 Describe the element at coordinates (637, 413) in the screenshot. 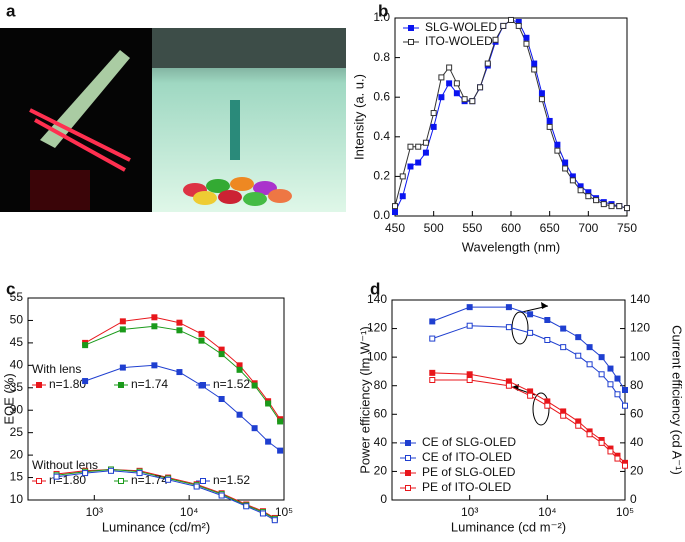

I see `y2-tick-label: 60` at that location.